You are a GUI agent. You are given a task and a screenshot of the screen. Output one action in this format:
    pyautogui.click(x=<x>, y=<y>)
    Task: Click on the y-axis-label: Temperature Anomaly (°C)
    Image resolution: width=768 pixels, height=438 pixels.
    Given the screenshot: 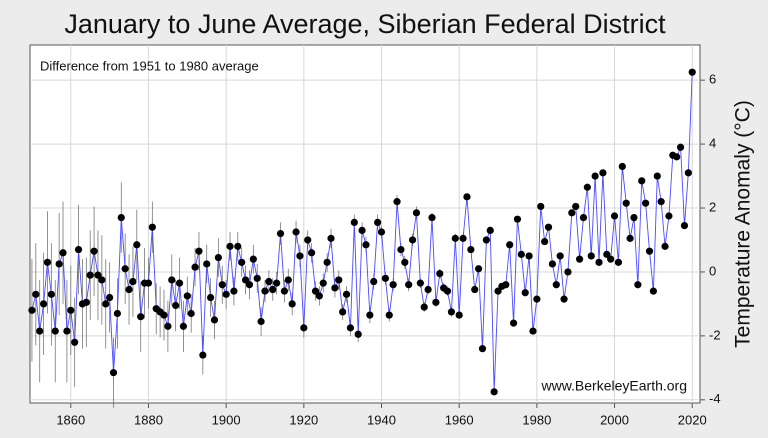 What is the action you would take?
    pyautogui.click(x=743, y=224)
    